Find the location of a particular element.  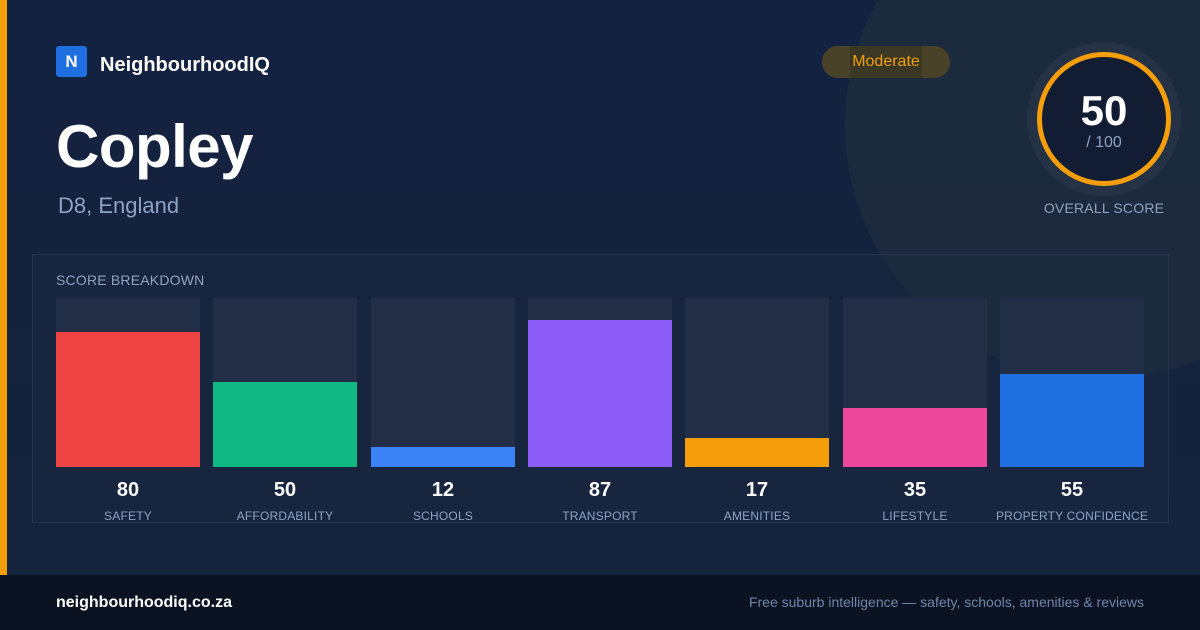

bar-column: 55 PROPERTY CONFIDENCE is located at coordinates (1072, 410).